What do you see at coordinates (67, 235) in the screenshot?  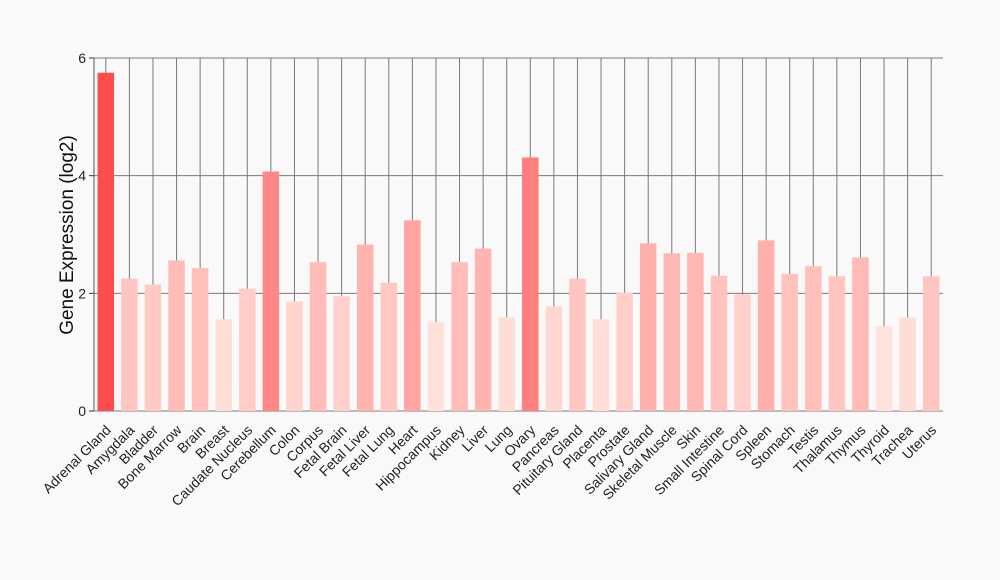 I see `y-axis-title: Gene Expression (log2)` at bounding box center [67, 235].